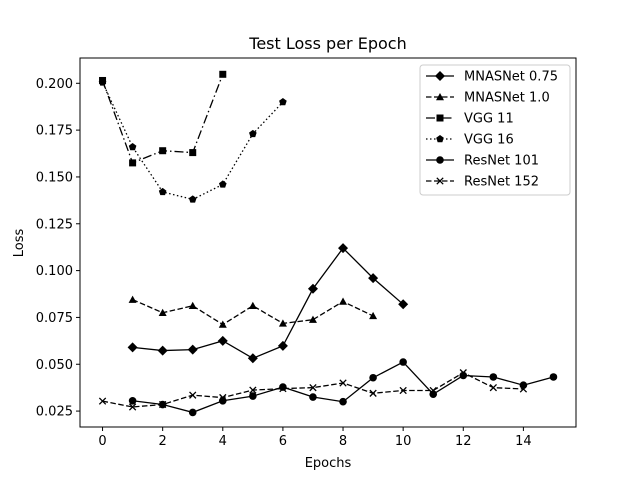 The height and width of the screenshot is (480, 640). I want to click on legend-item: MNASNet 0.75, so click(492, 77).